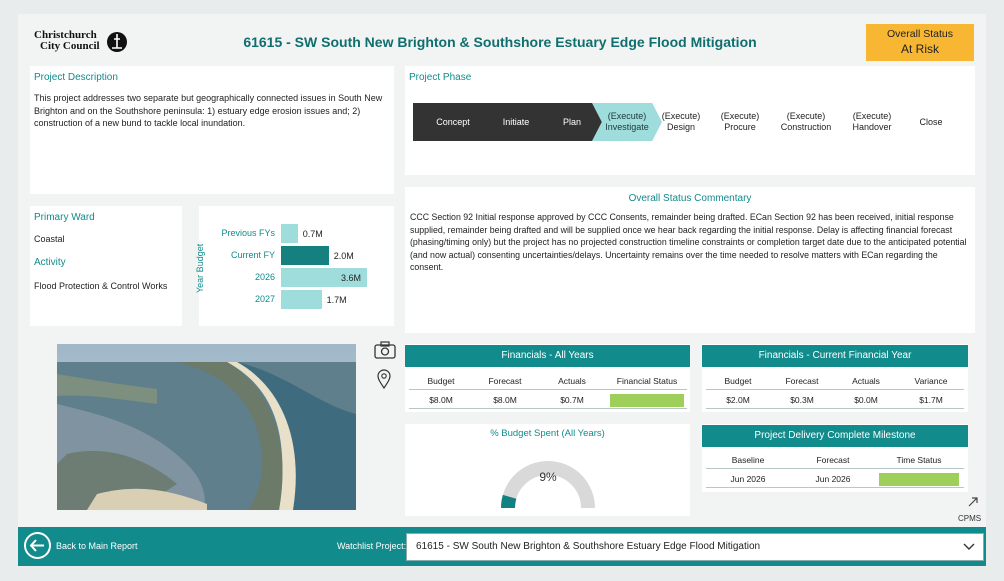 This screenshot has width=1004, height=581. I want to click on back-button, so click(37, 545).